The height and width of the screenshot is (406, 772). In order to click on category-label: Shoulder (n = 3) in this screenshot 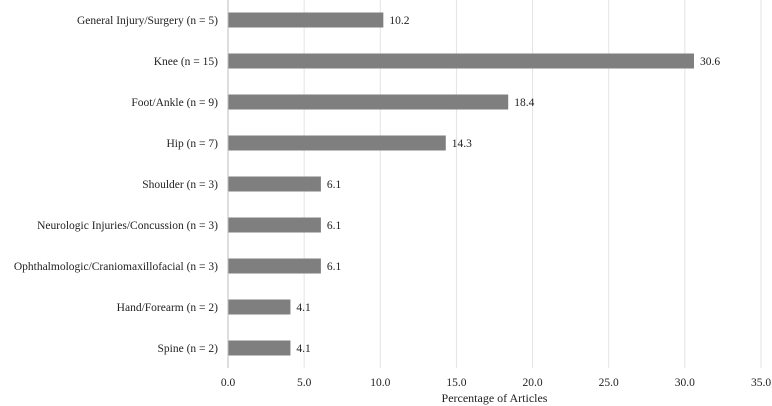, I will do `click(180, 185)`.